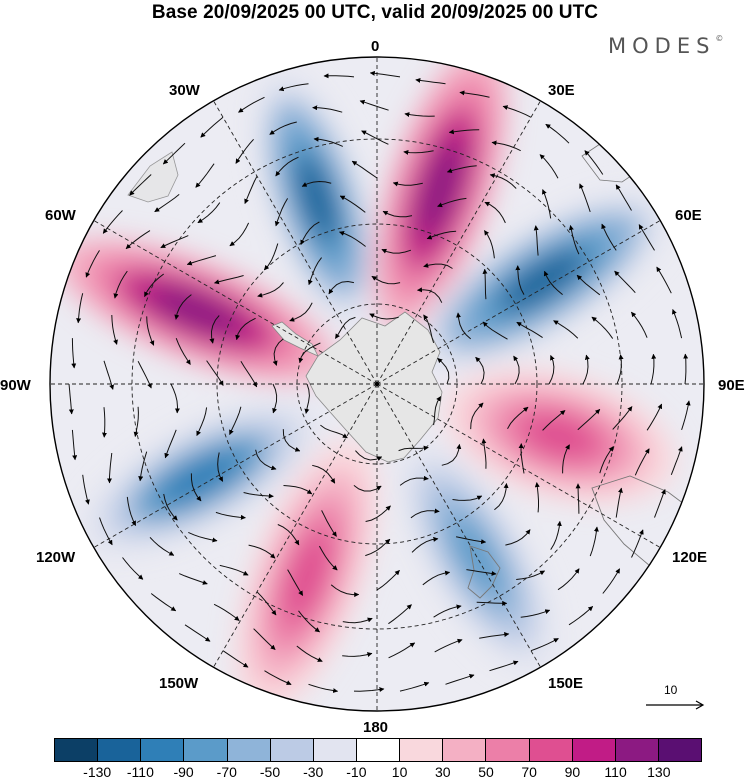 Image resolution: width=750 pixels, height=783 pixels. What do you see at coordinates (690, 557) in the screenshot?
I see `label-lon-120e: 120E` at bounding box center [690, 557].